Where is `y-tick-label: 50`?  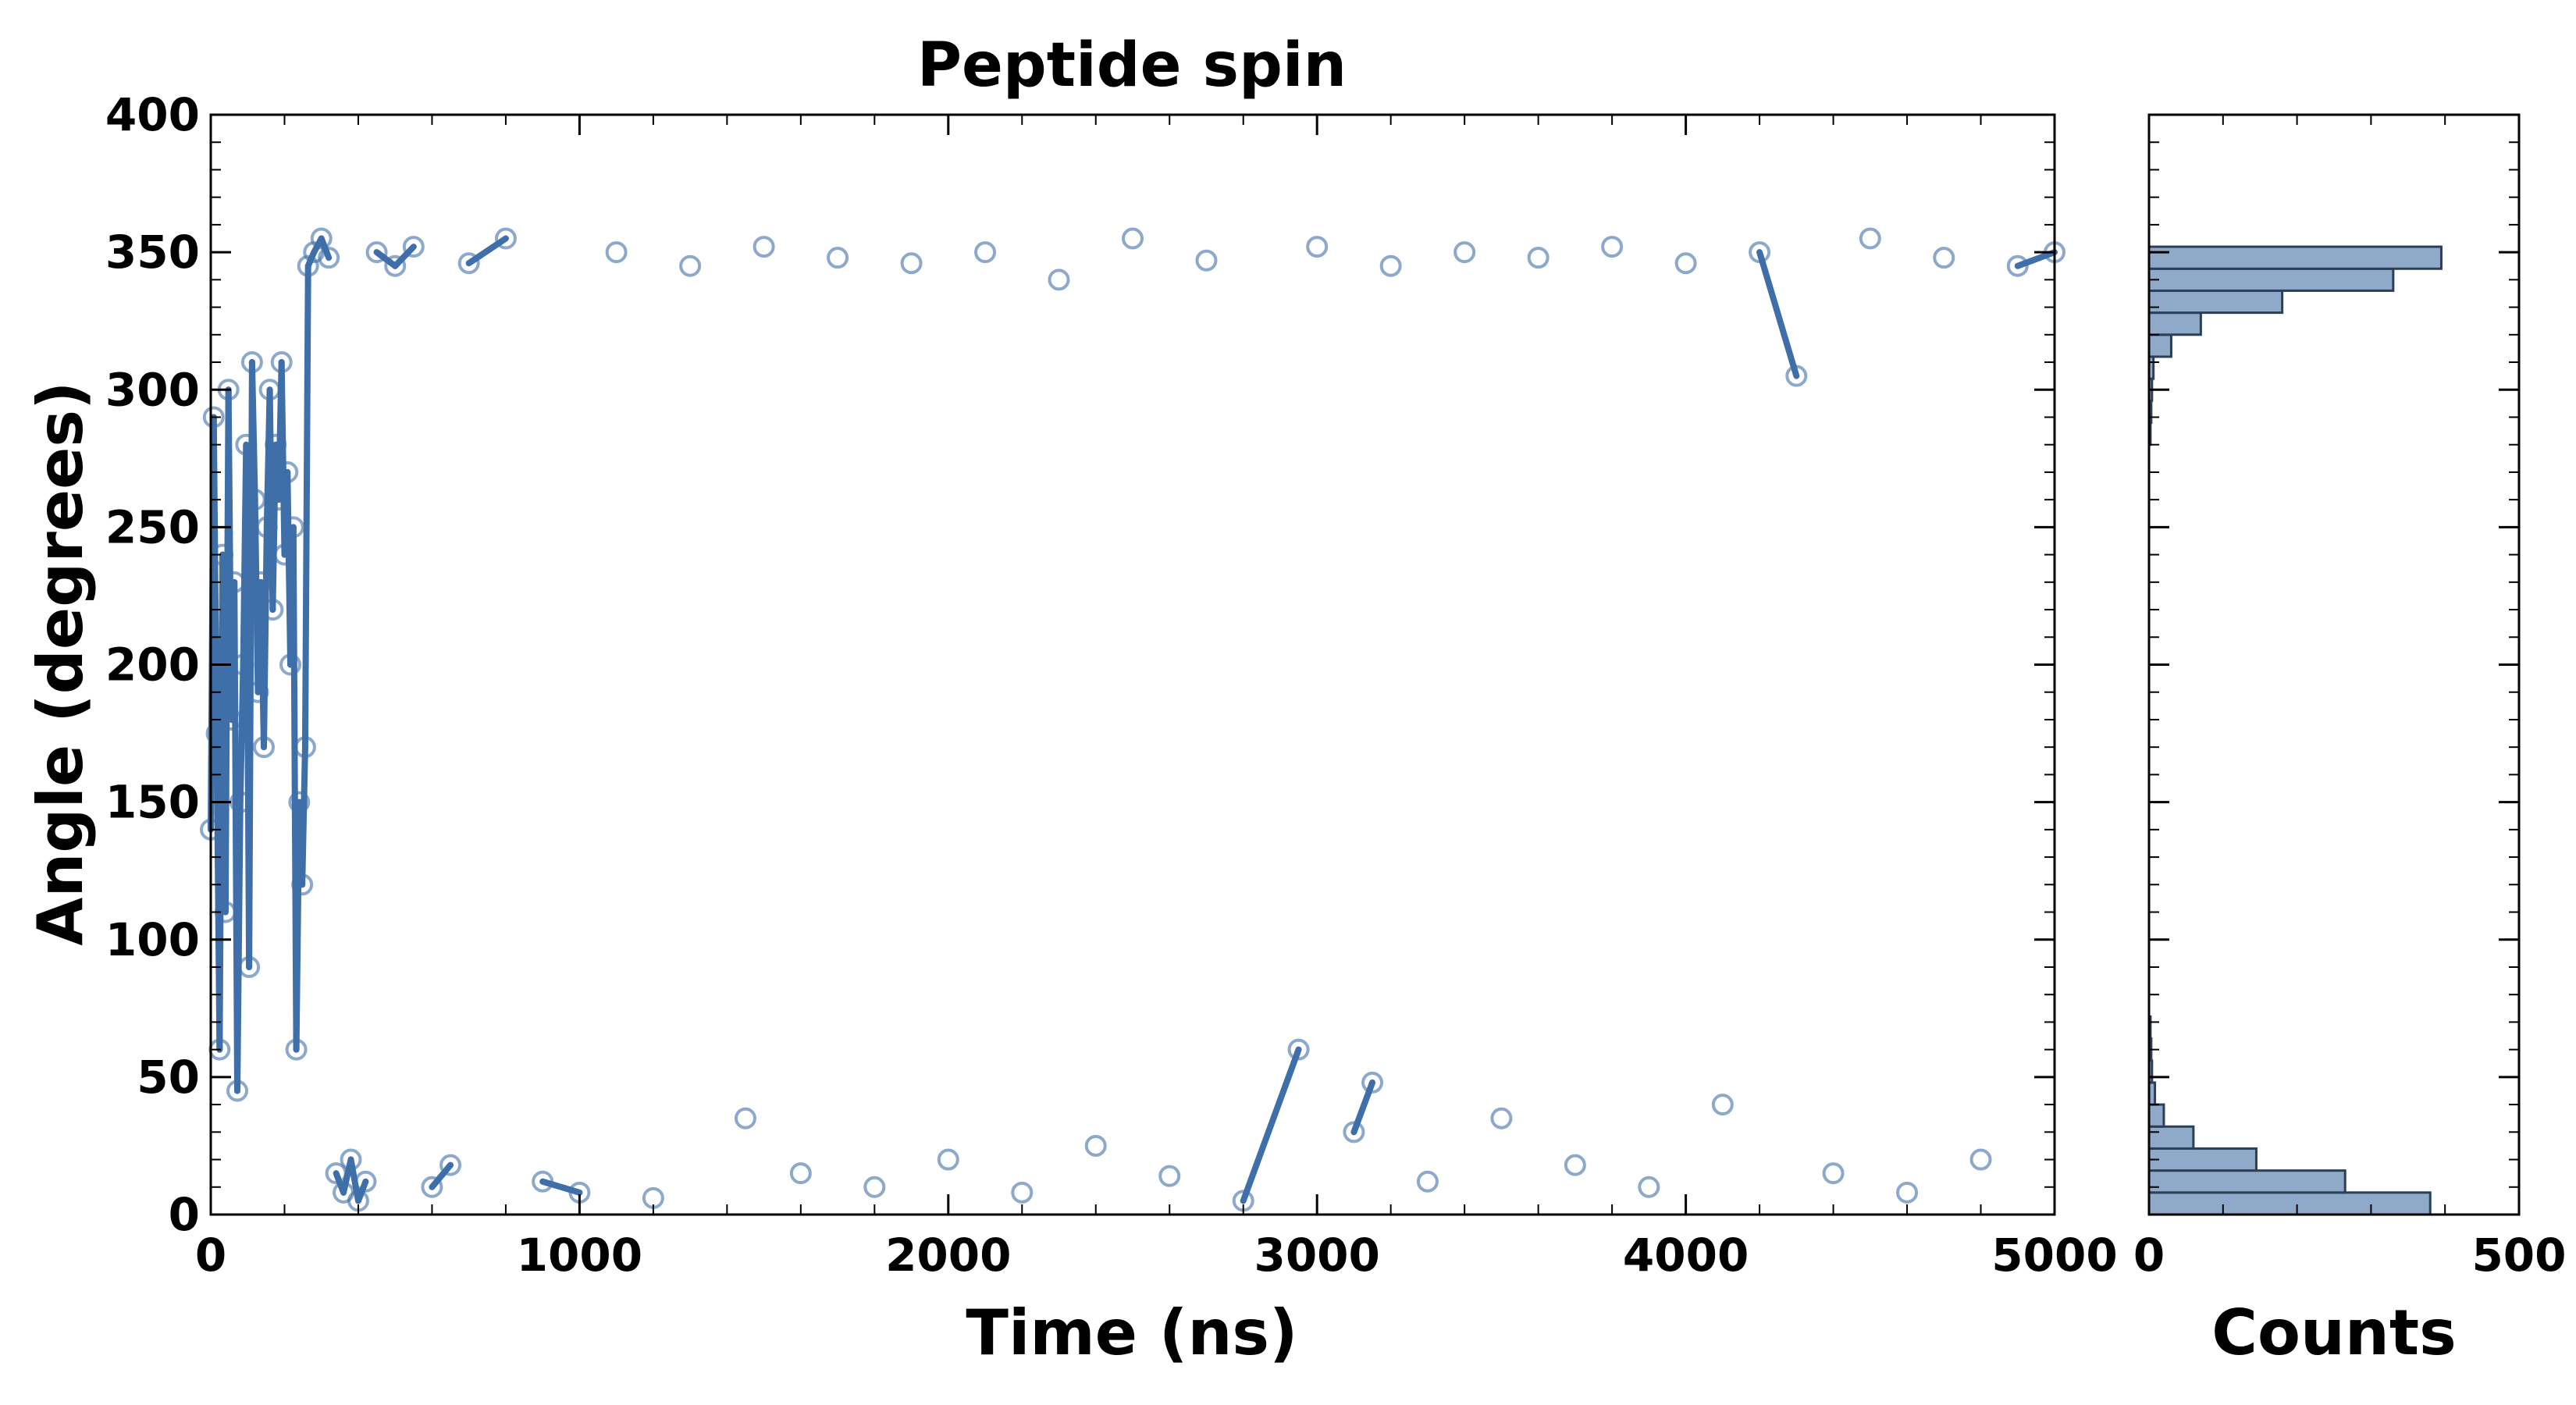
y-tick-label: 50 is located at coordinates (168, 1078).